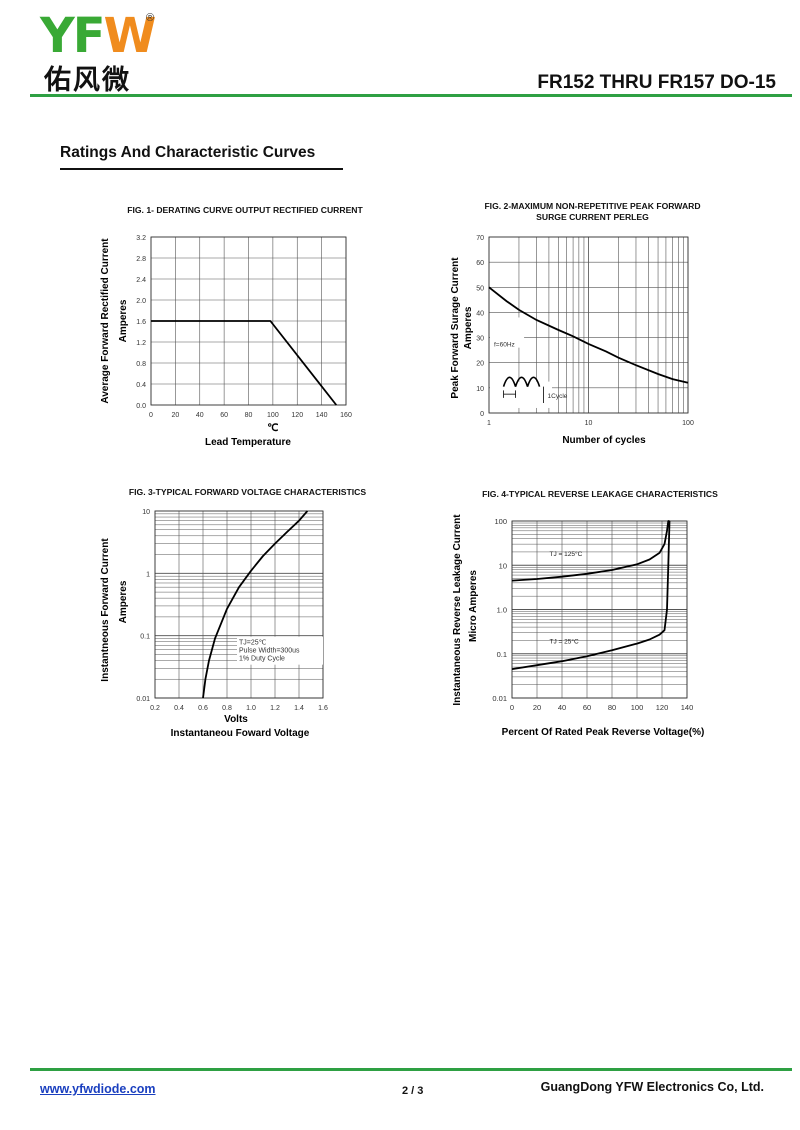 The width and height of the screenshot is (800, 1130). I want to click on fig2-ytick-label: 20, so click(480, 364).